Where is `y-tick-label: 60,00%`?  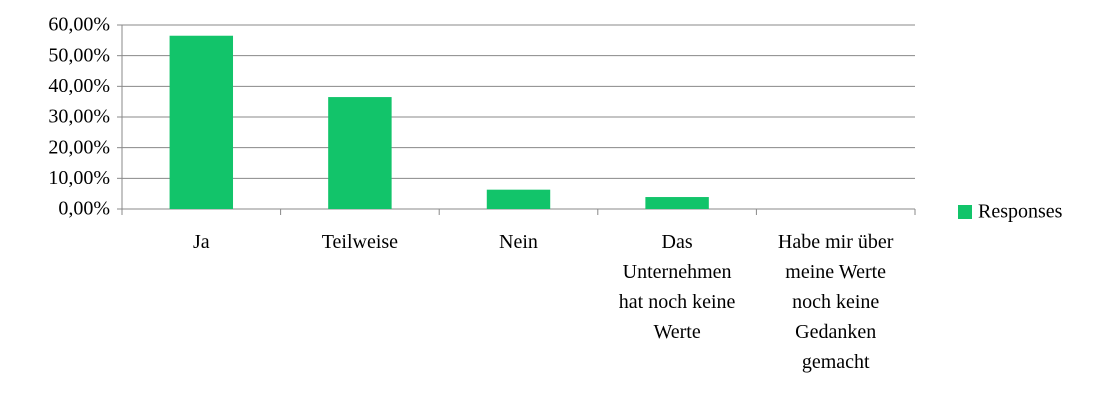 y-tick-label: 60,00% is located at coordinates (79, 25).